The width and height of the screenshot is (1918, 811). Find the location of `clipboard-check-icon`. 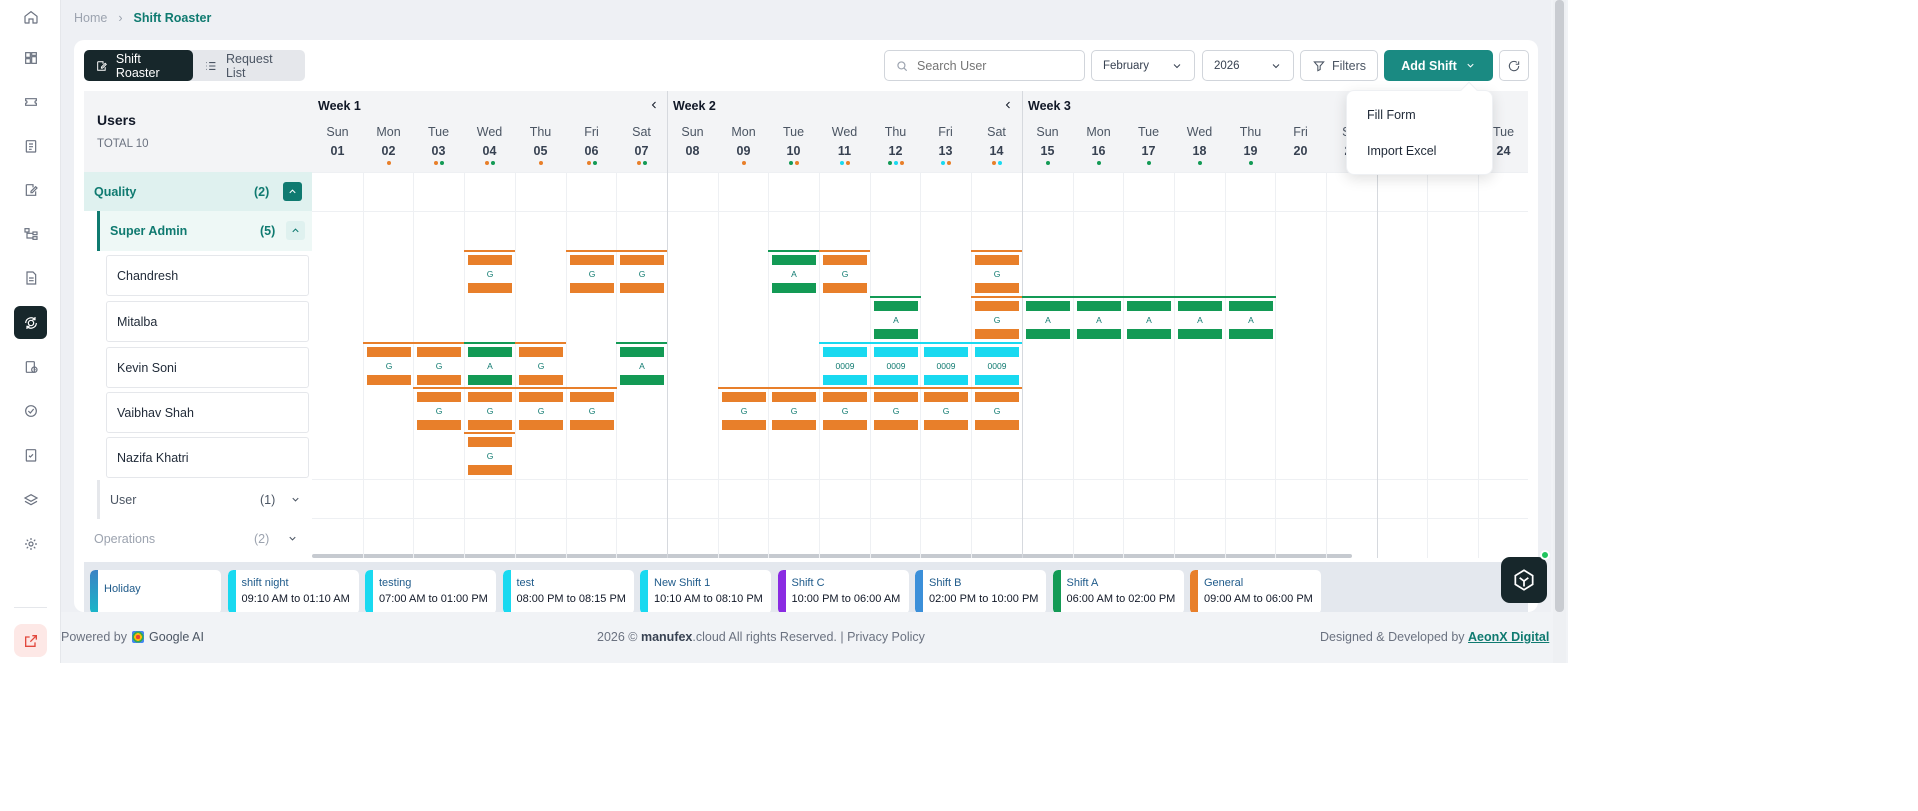

clipboard-check-icon is located at coordinates (30, 454).